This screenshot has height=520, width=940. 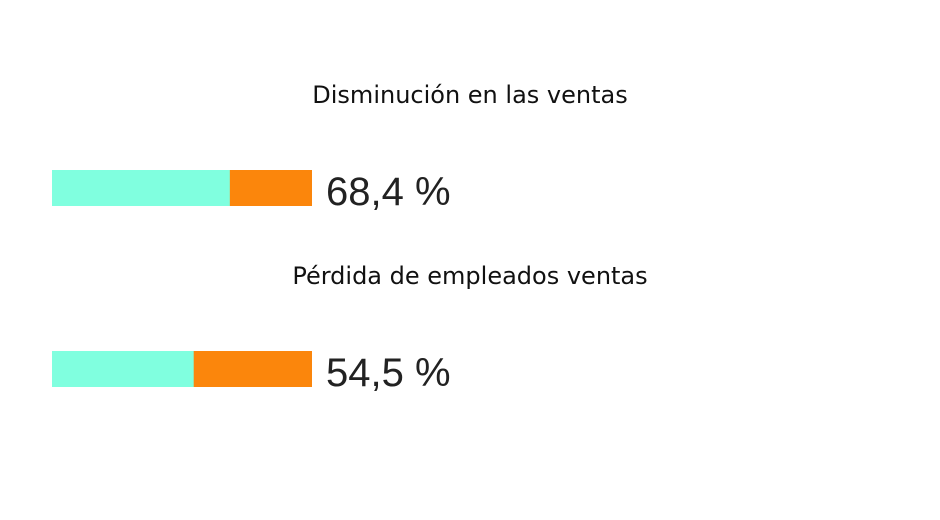 What do you see at coordinates (469, 95) in the screenshot?
I see `chart-title: Disminución en las ventas` at bounding box center [469, 95].